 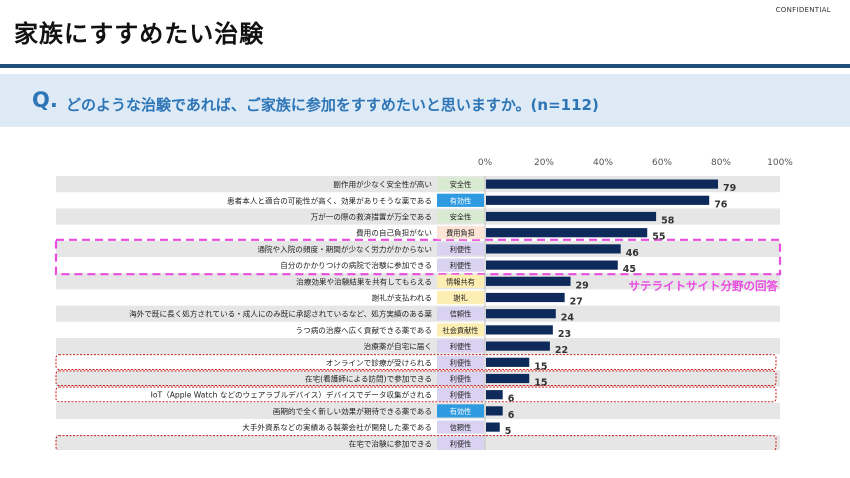 What do you see at coordinates (364, 330) in the screenshot?
I see `category-label: うつ病の治療へ広く貢献できる薬である` at bounding box center [364, 330].